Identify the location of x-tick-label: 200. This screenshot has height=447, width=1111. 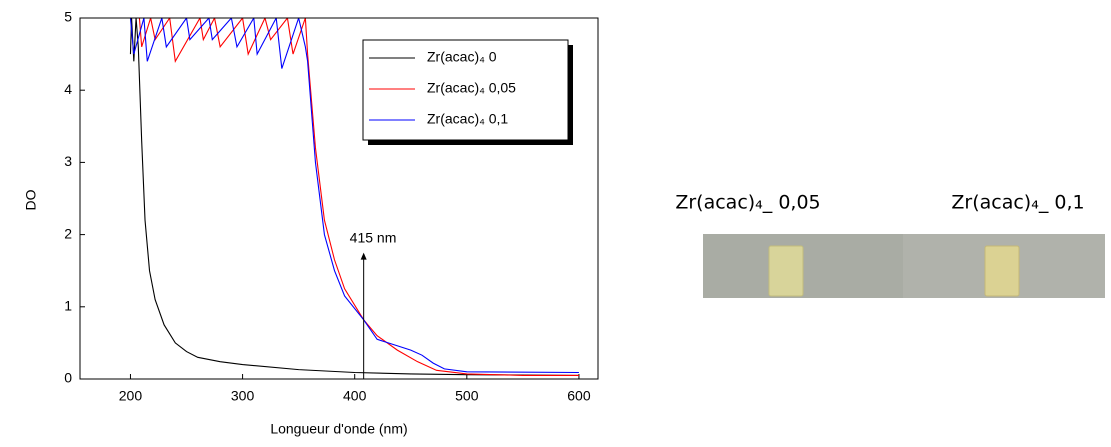
(131, 396).